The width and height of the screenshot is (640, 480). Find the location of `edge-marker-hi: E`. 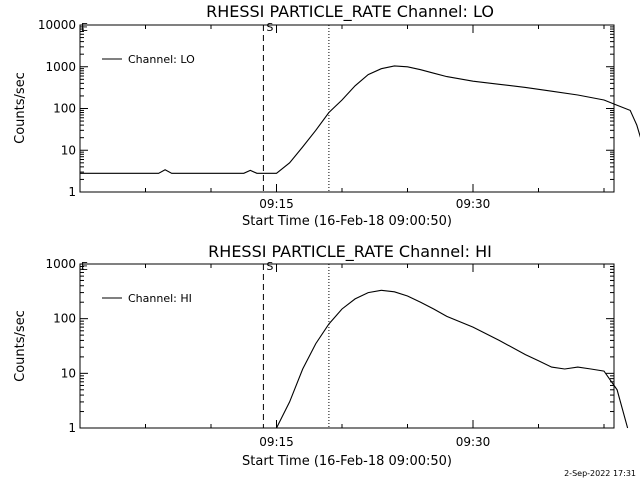

edge-marker-hi: E is located at coordinates (84, 266).